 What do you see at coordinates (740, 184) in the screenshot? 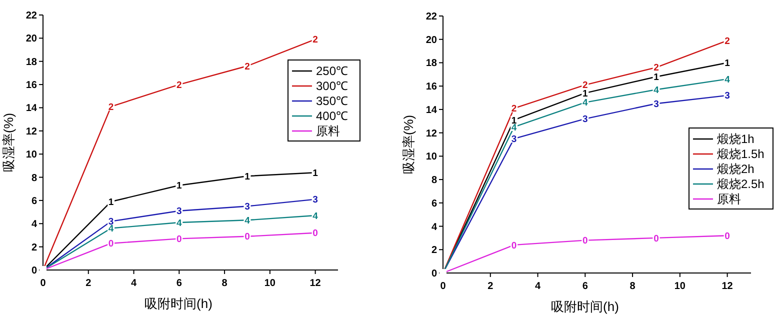
I see `legend-label: 煅烧2.5h` at bounding box center [740, 184].